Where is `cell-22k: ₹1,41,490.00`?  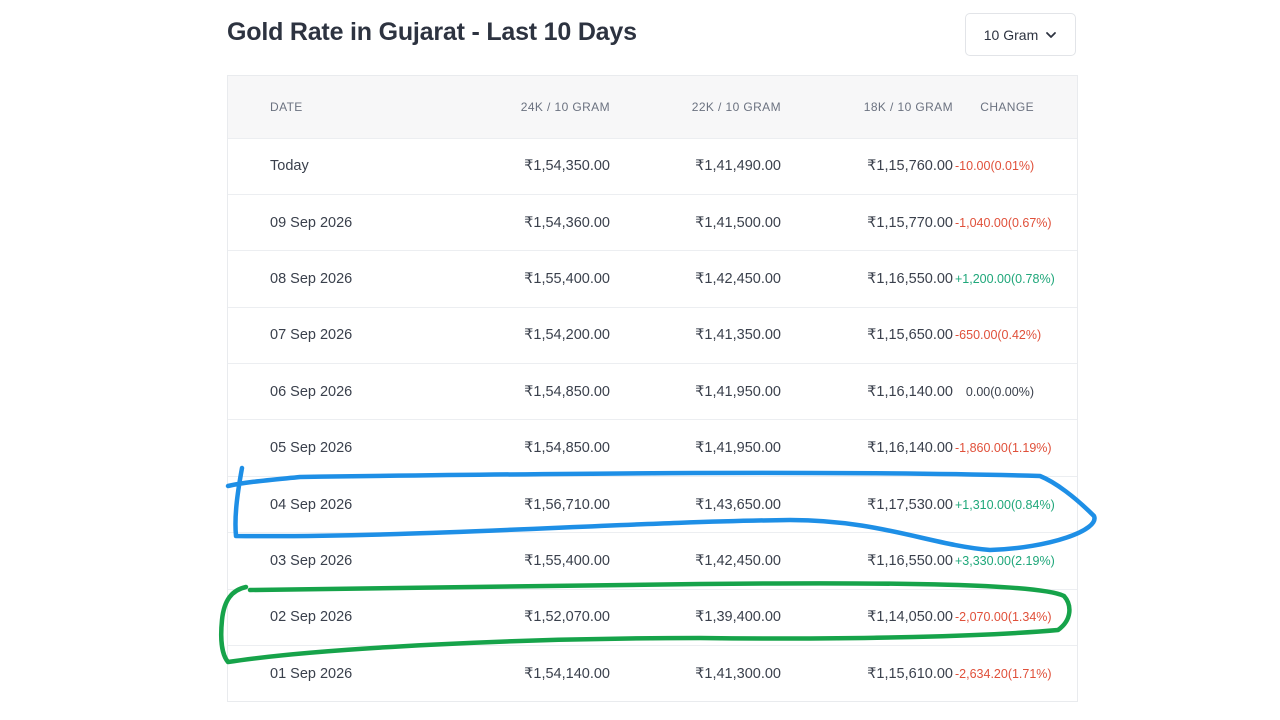 cell-22k: ₹1,41,490.00 is located at coordinates (738, 166).